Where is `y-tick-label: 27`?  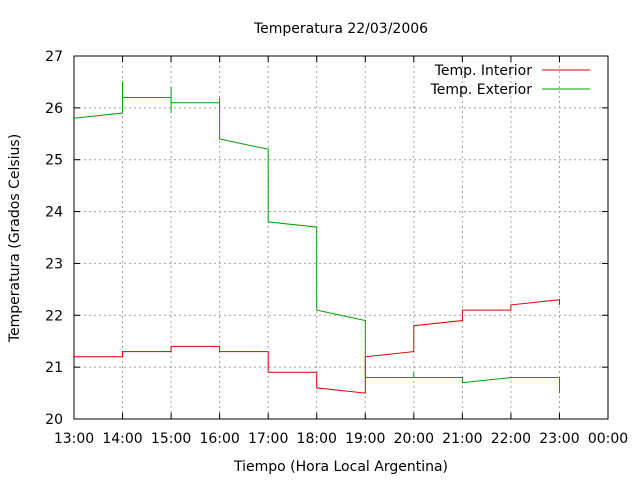
y-tick-label: 27 is located at coordinates (54, 57).